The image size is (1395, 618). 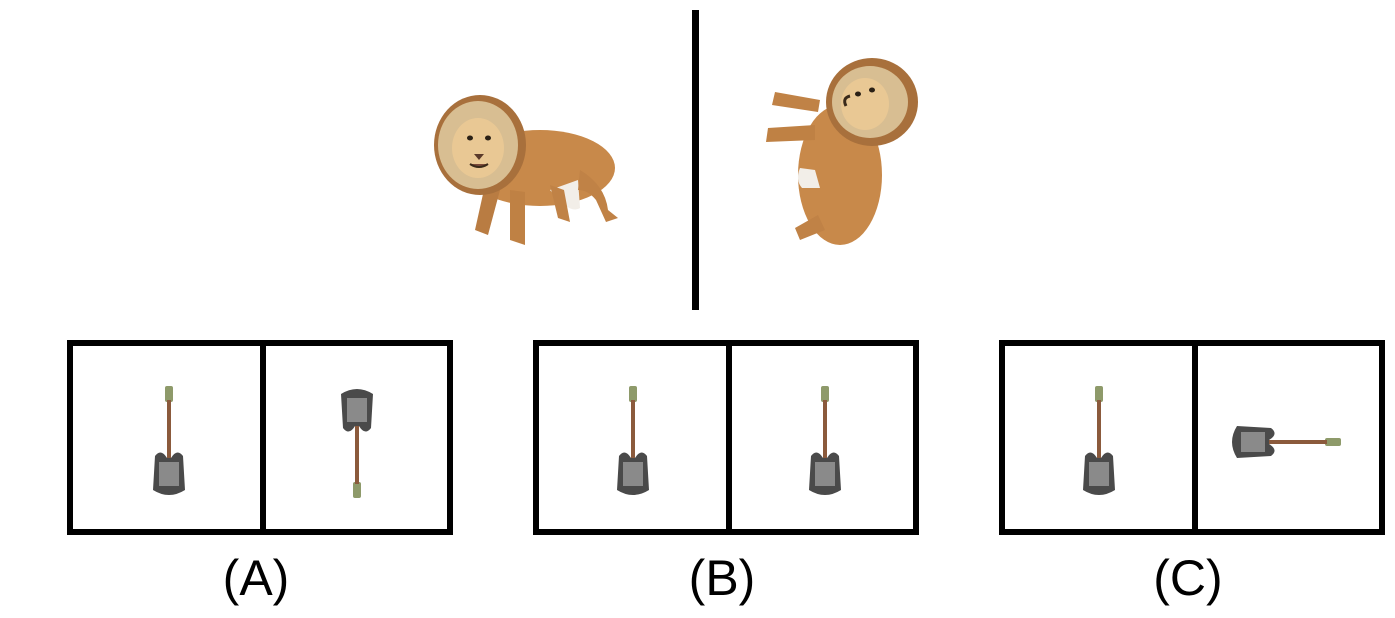 I want to click on bass-guitar-rotated-horizontal-icon, so click(x=1286, y=442).